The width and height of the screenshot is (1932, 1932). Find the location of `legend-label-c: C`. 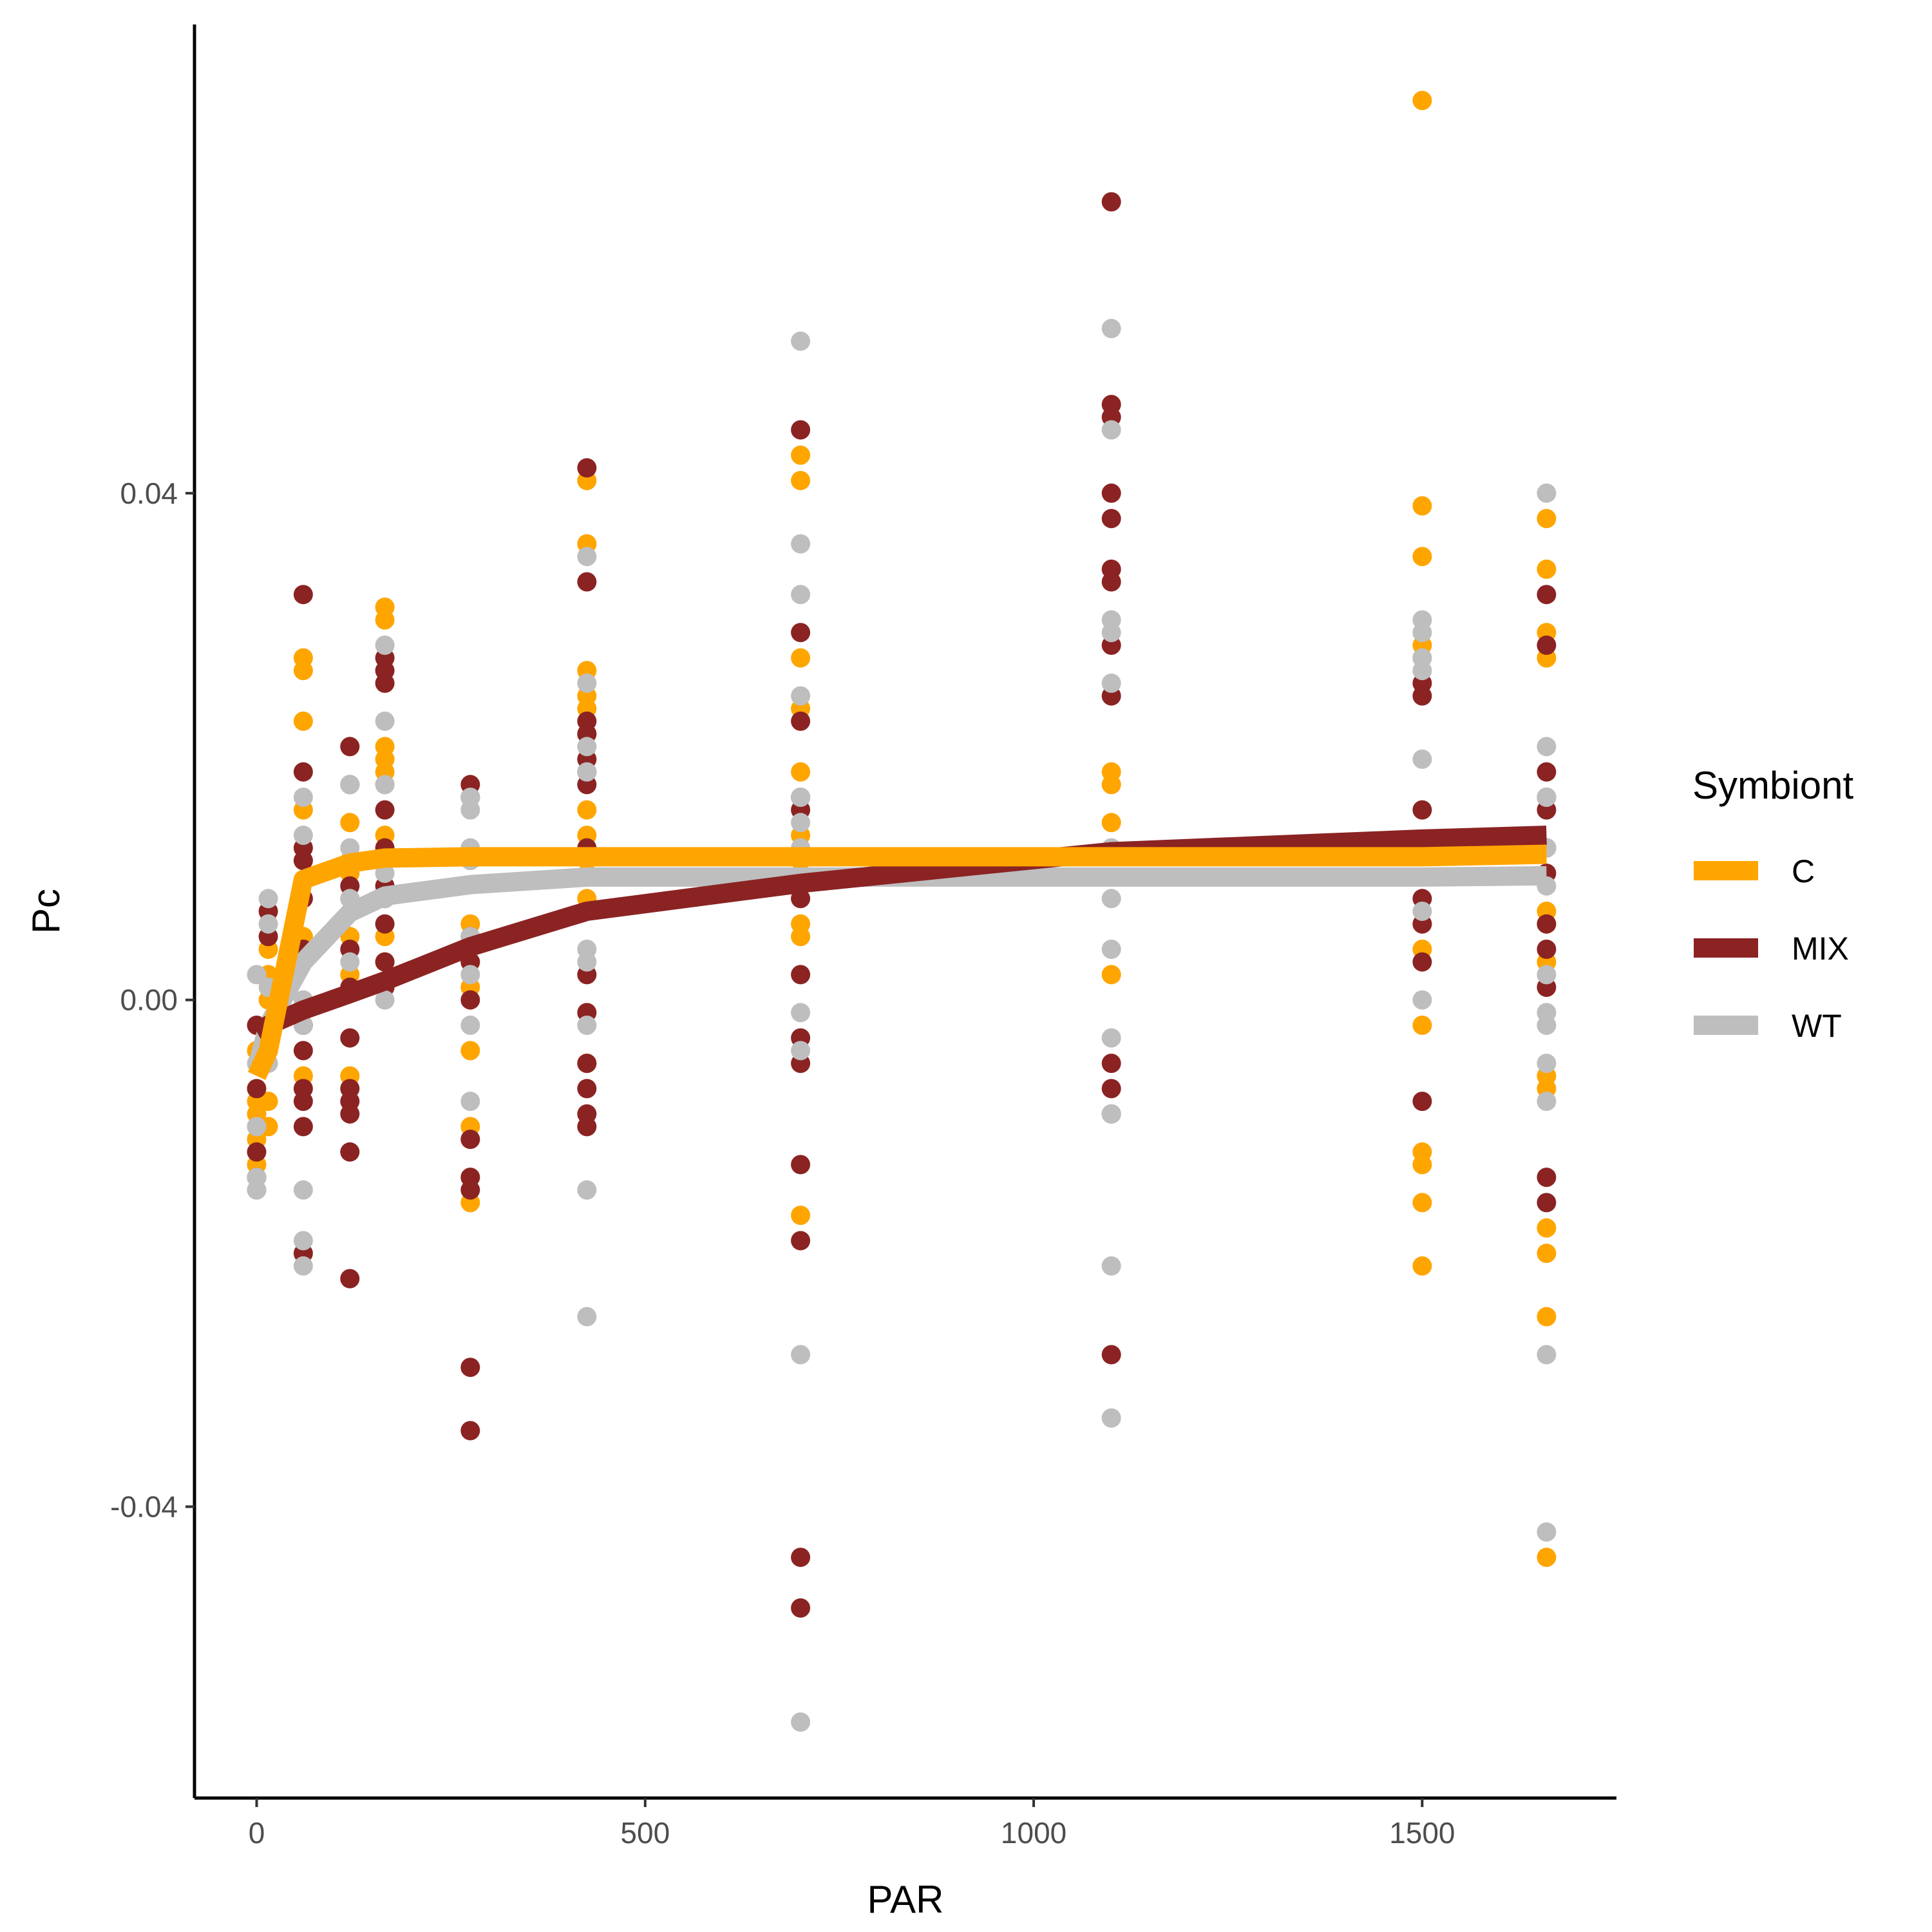

legend-label-c: C is located at coordinates (1803, 871).